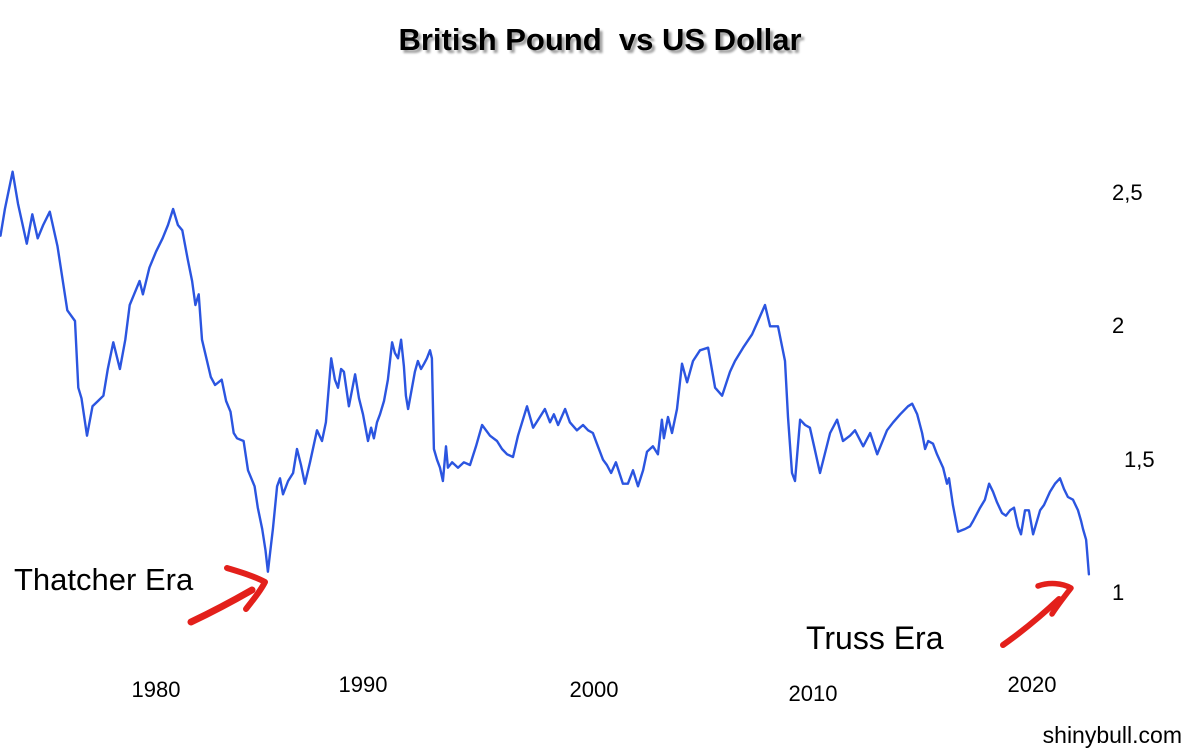 This screenshot has height=750, width=1200. I want to click on x-tick-2010: 2010, so click(813, 693).